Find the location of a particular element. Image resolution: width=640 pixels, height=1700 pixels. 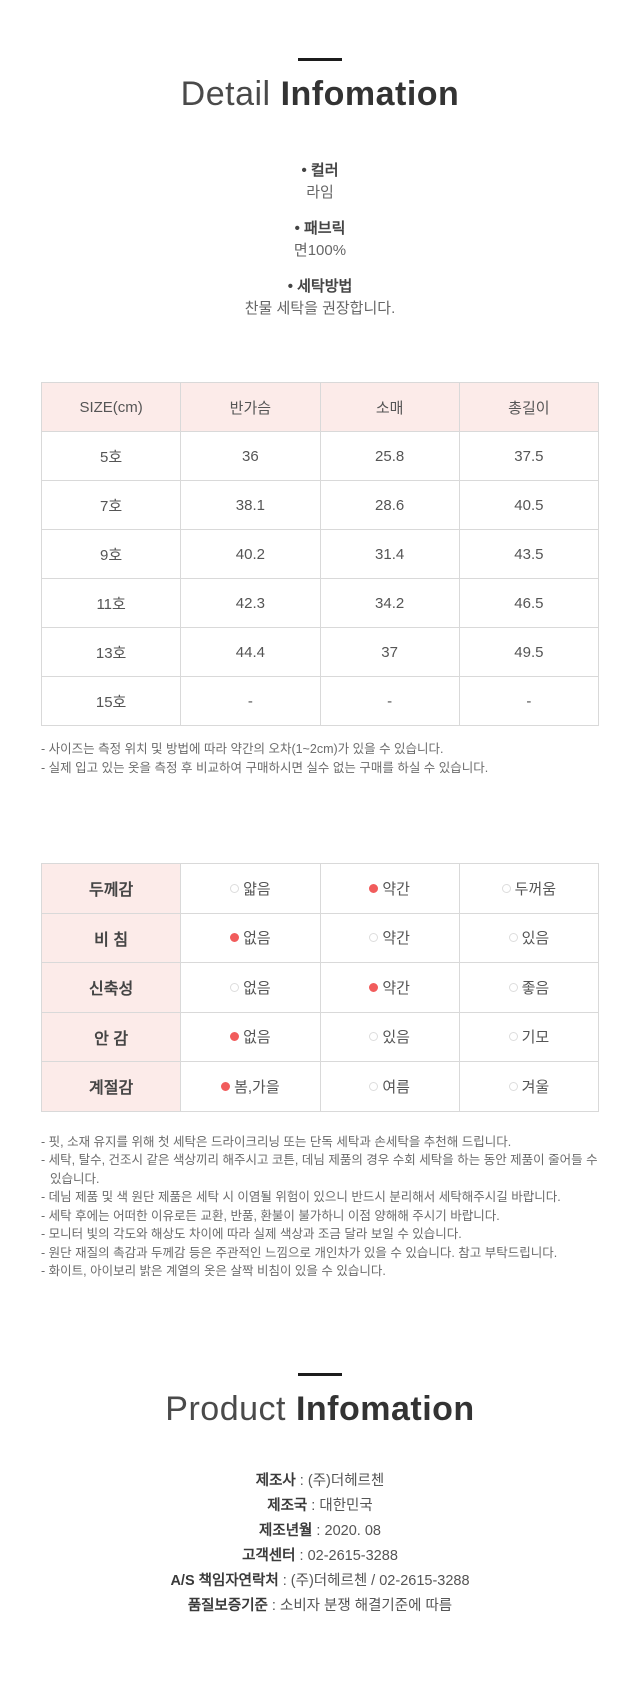

size-column-header: 총길이 is located at coordinates (529, 407).